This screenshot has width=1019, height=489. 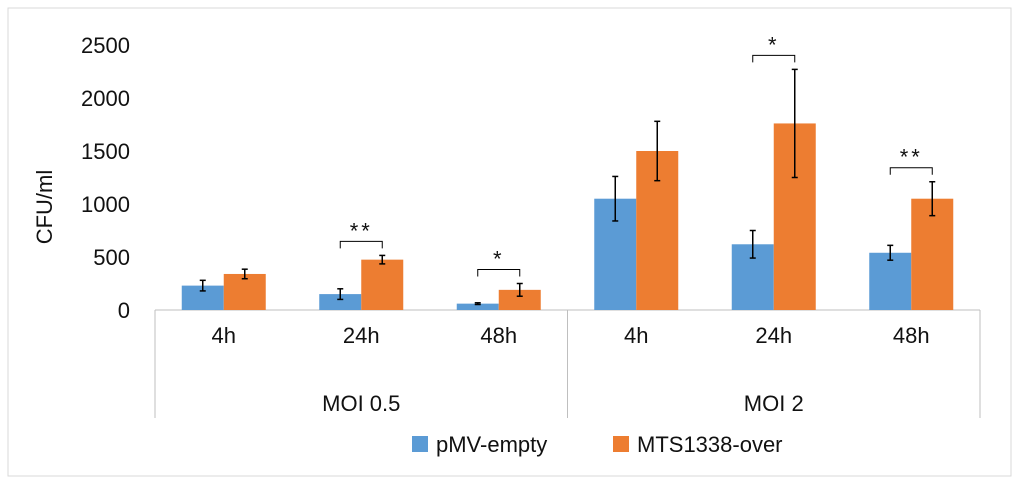 I want to click on y-tick-label: 0, so click(x=124, y=310).